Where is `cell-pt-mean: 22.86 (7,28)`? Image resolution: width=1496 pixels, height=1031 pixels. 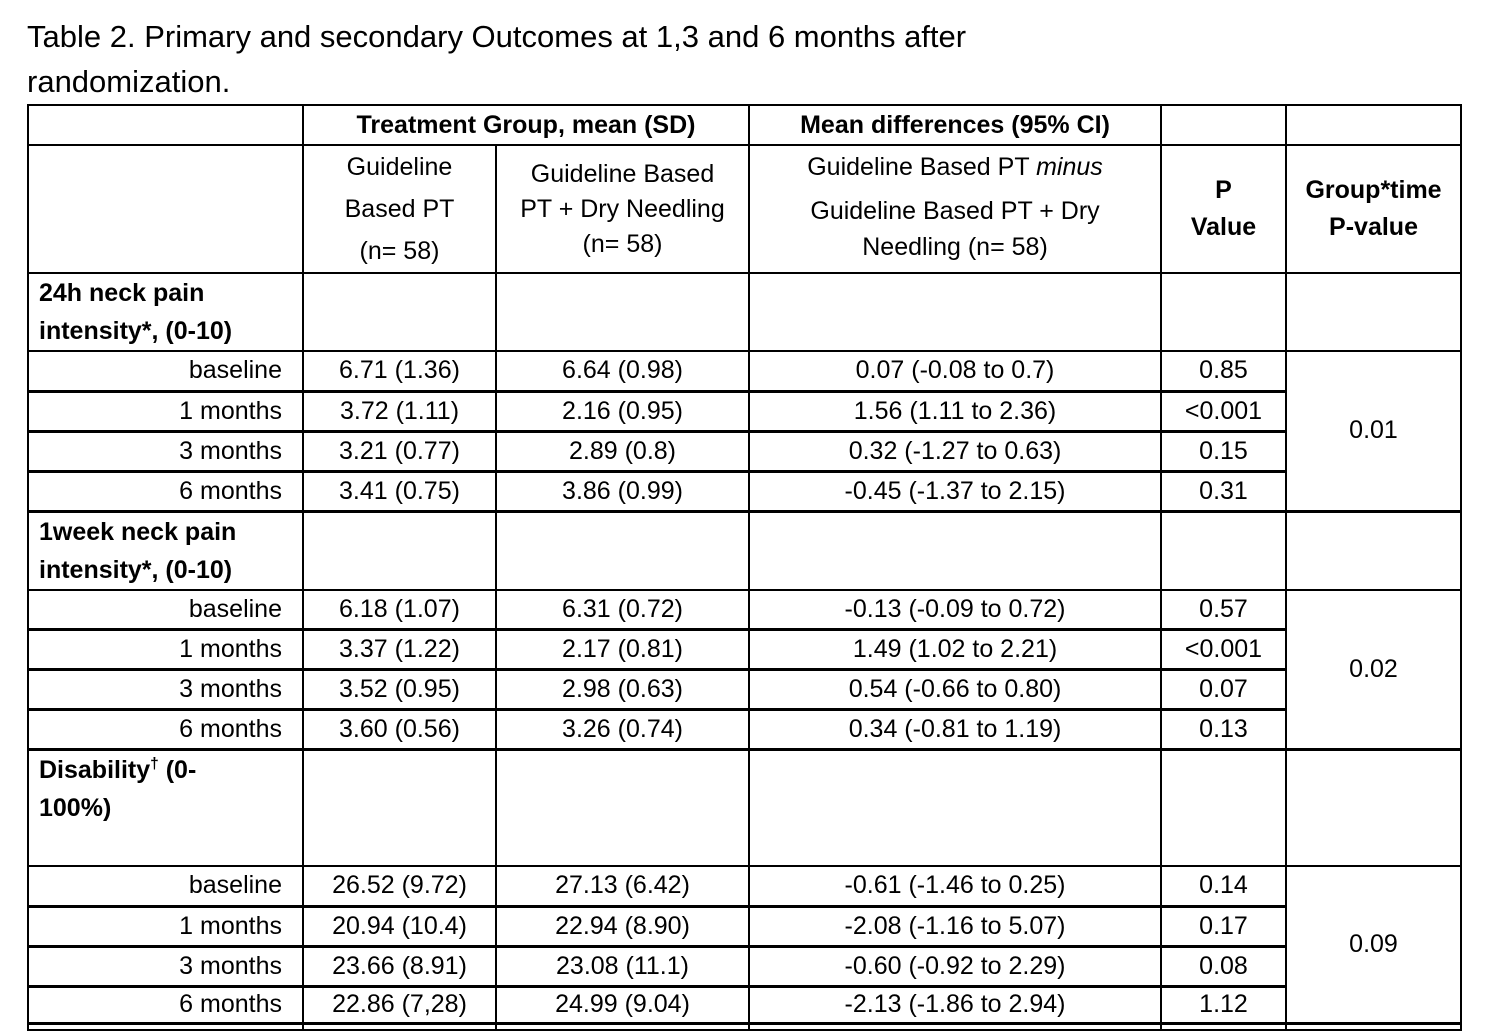
cell-pt-mean: 22.86 (7,28) is located at coordinates (399, 1005).